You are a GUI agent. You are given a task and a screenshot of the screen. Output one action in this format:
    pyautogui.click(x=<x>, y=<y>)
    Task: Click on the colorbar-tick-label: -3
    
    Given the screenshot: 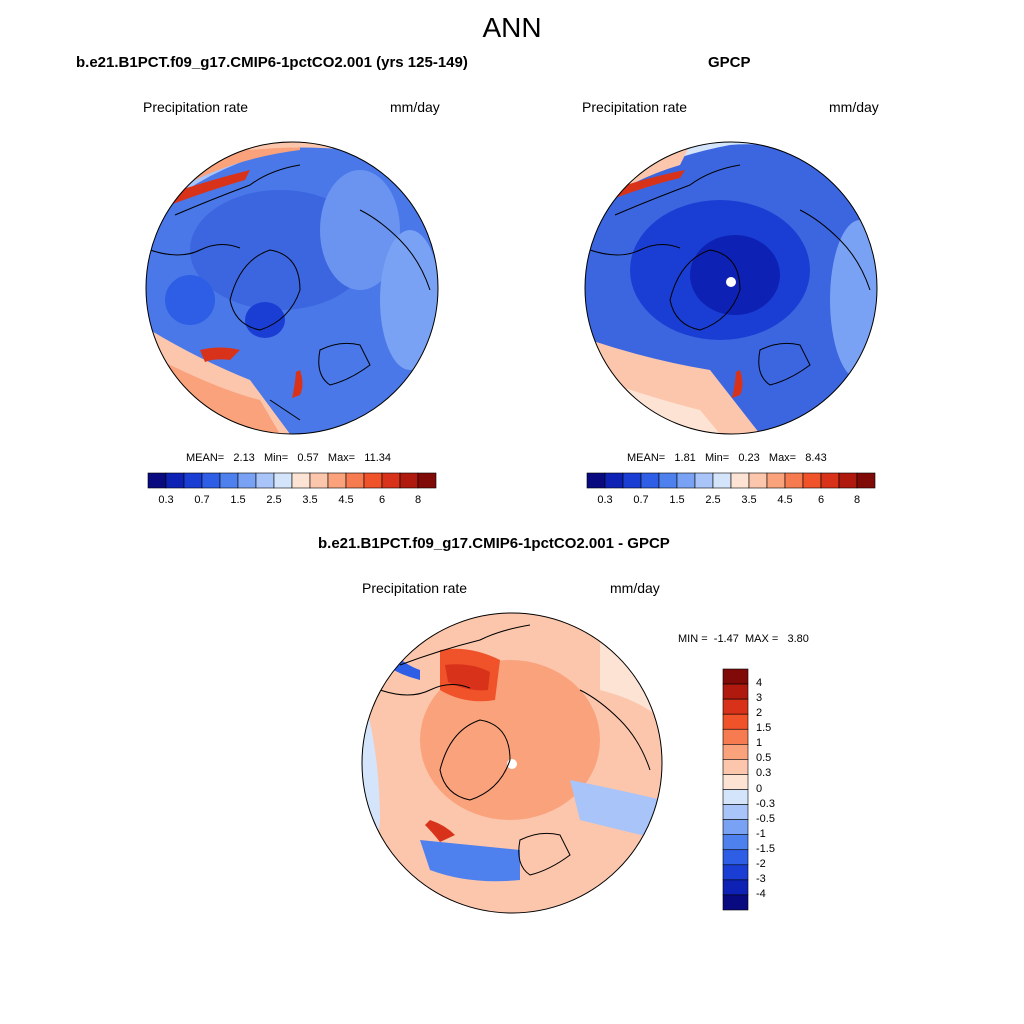 What is the action you would take?
    pyautogui.click(x=761, y=878)
    